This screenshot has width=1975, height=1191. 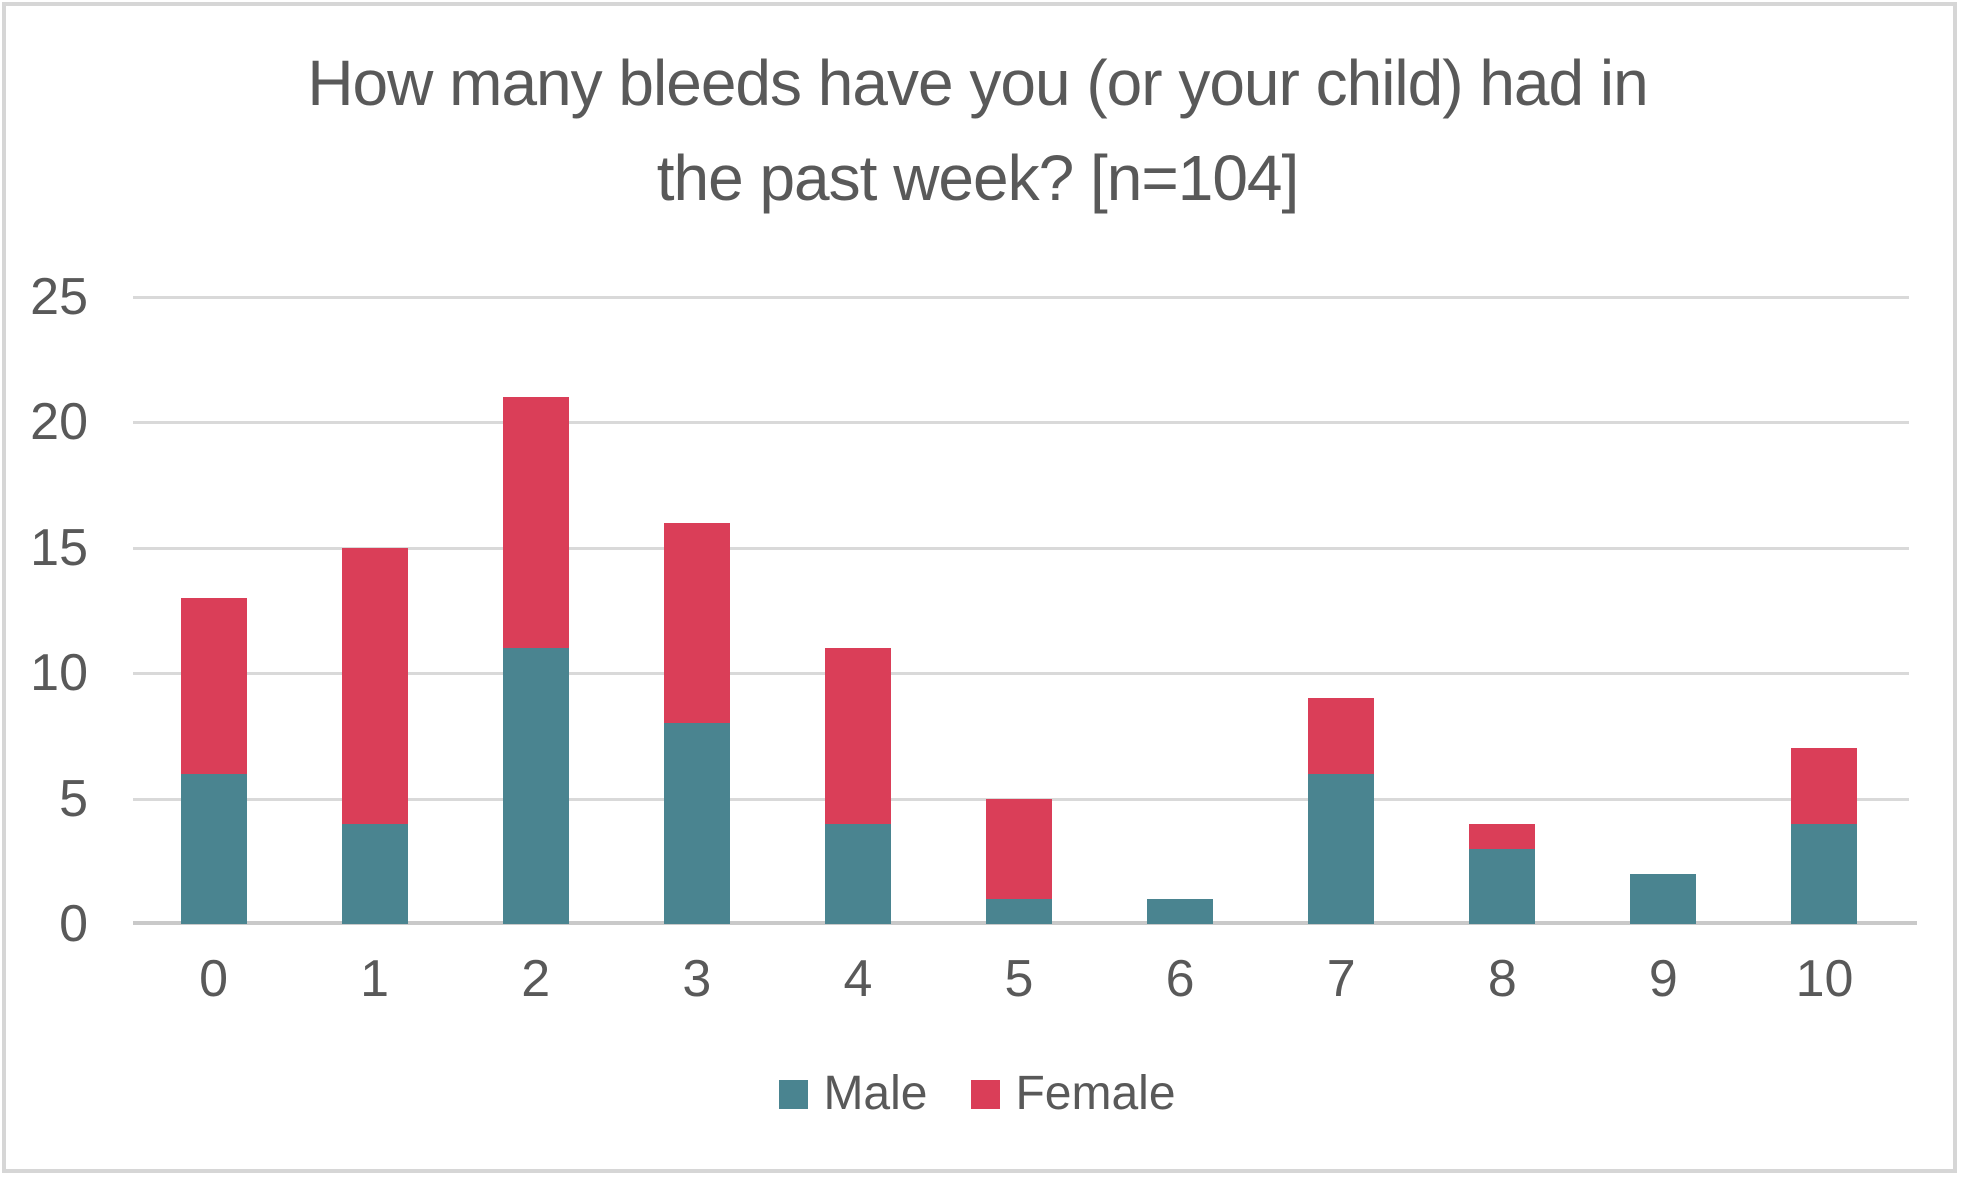 What do you see at coordinates (1663, 979) in the screenshot?
I see `x-tick-label-9: 9` at bounding box center [1663, 979].